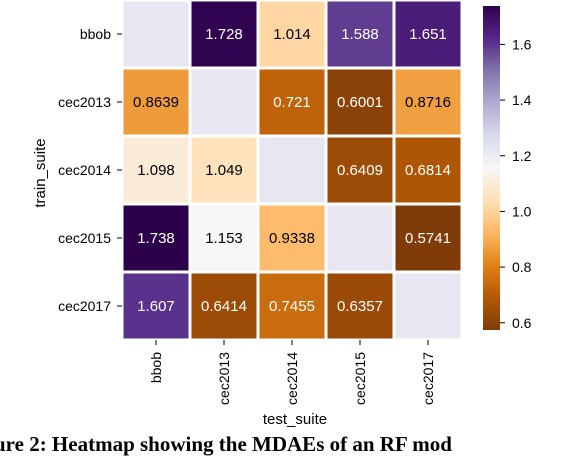  Describe the element at coordinates (360, 378) in the screenshot. I see `x-tick-label: cec2015` at that location.